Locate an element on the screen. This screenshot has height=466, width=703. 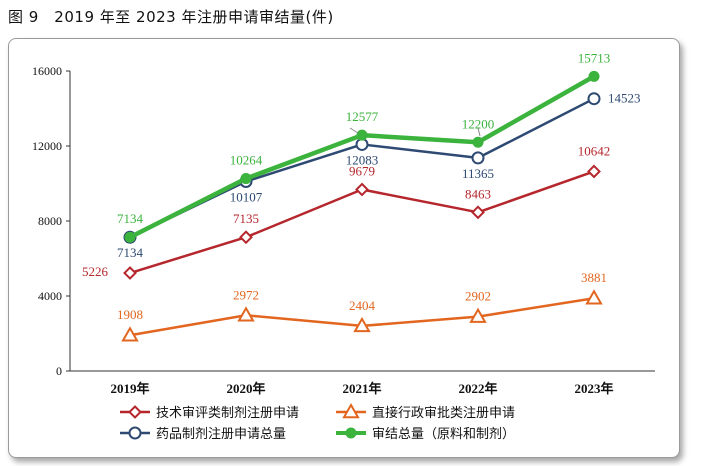
y-tick-label: 16000 is located at coordinates (47, 71).